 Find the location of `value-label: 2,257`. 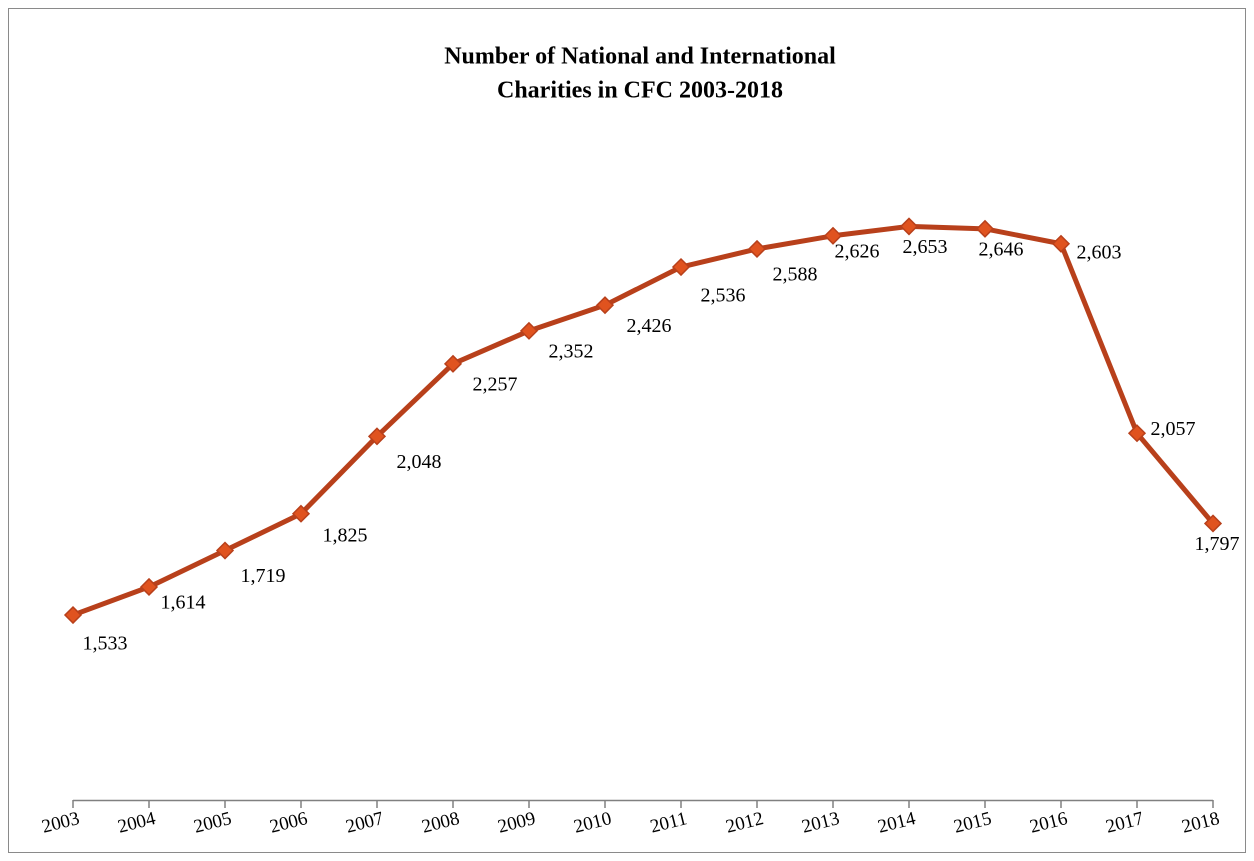

value-label: 2,257 is located at coordinates (495, 384).